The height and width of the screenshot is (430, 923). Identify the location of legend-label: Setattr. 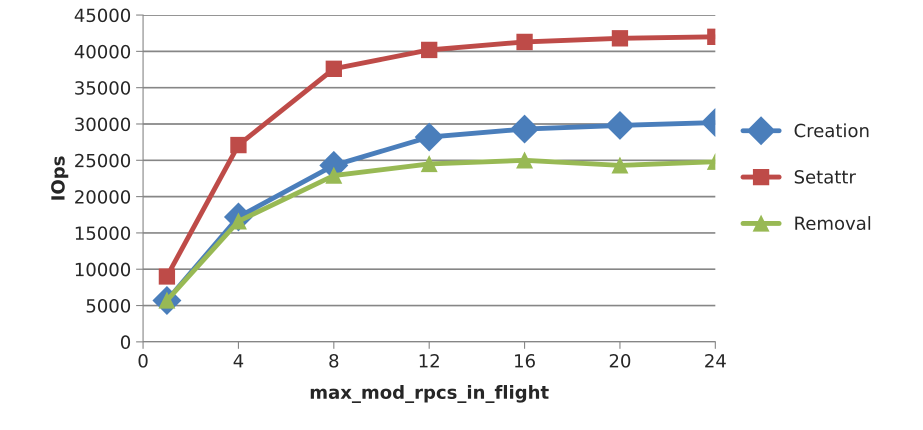
(825, 177).